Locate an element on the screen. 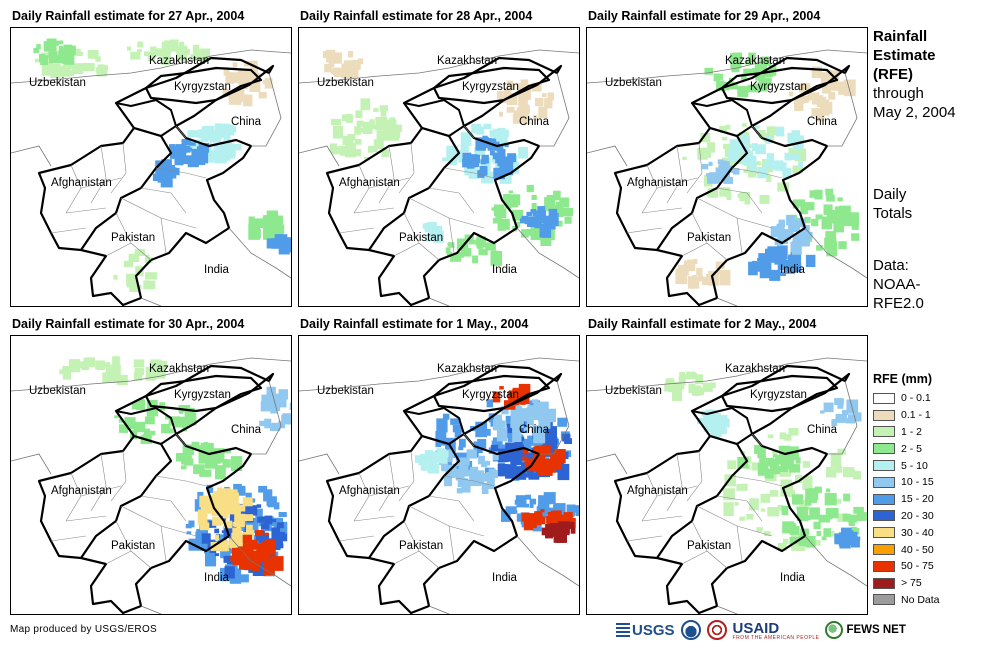 The width and height of the screenshot is (983, 649). daily-line: Totals is located at coordinates (893, 213).